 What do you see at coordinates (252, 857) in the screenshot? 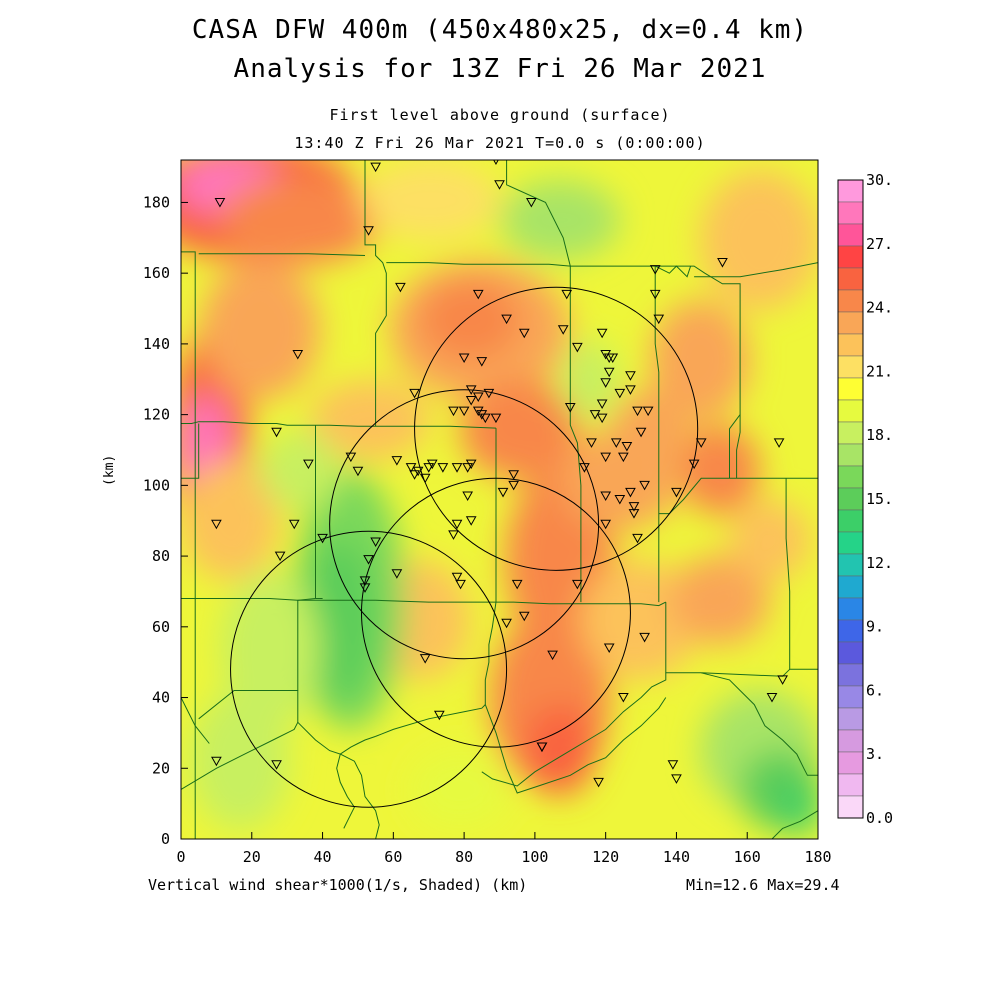
I see `x-tick-label: 20` at bounding box center [252, 857].